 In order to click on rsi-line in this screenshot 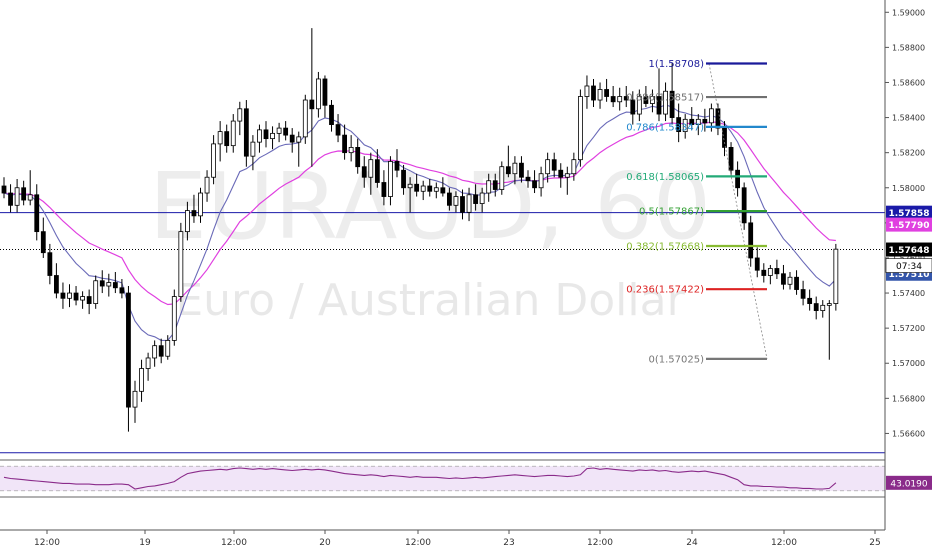, I will do `click(420, 478)`.